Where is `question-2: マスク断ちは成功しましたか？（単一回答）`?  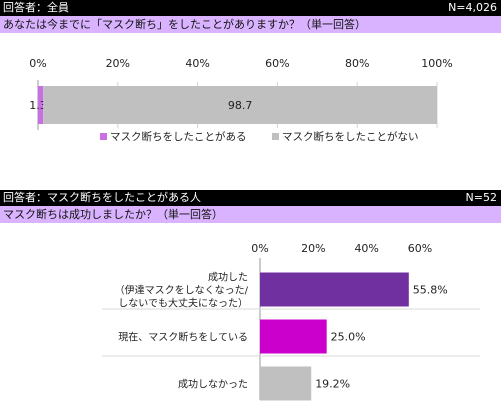 question-2: マスク断ちは成功しましたか？（単一回答） is located at coordinates (250, 214).